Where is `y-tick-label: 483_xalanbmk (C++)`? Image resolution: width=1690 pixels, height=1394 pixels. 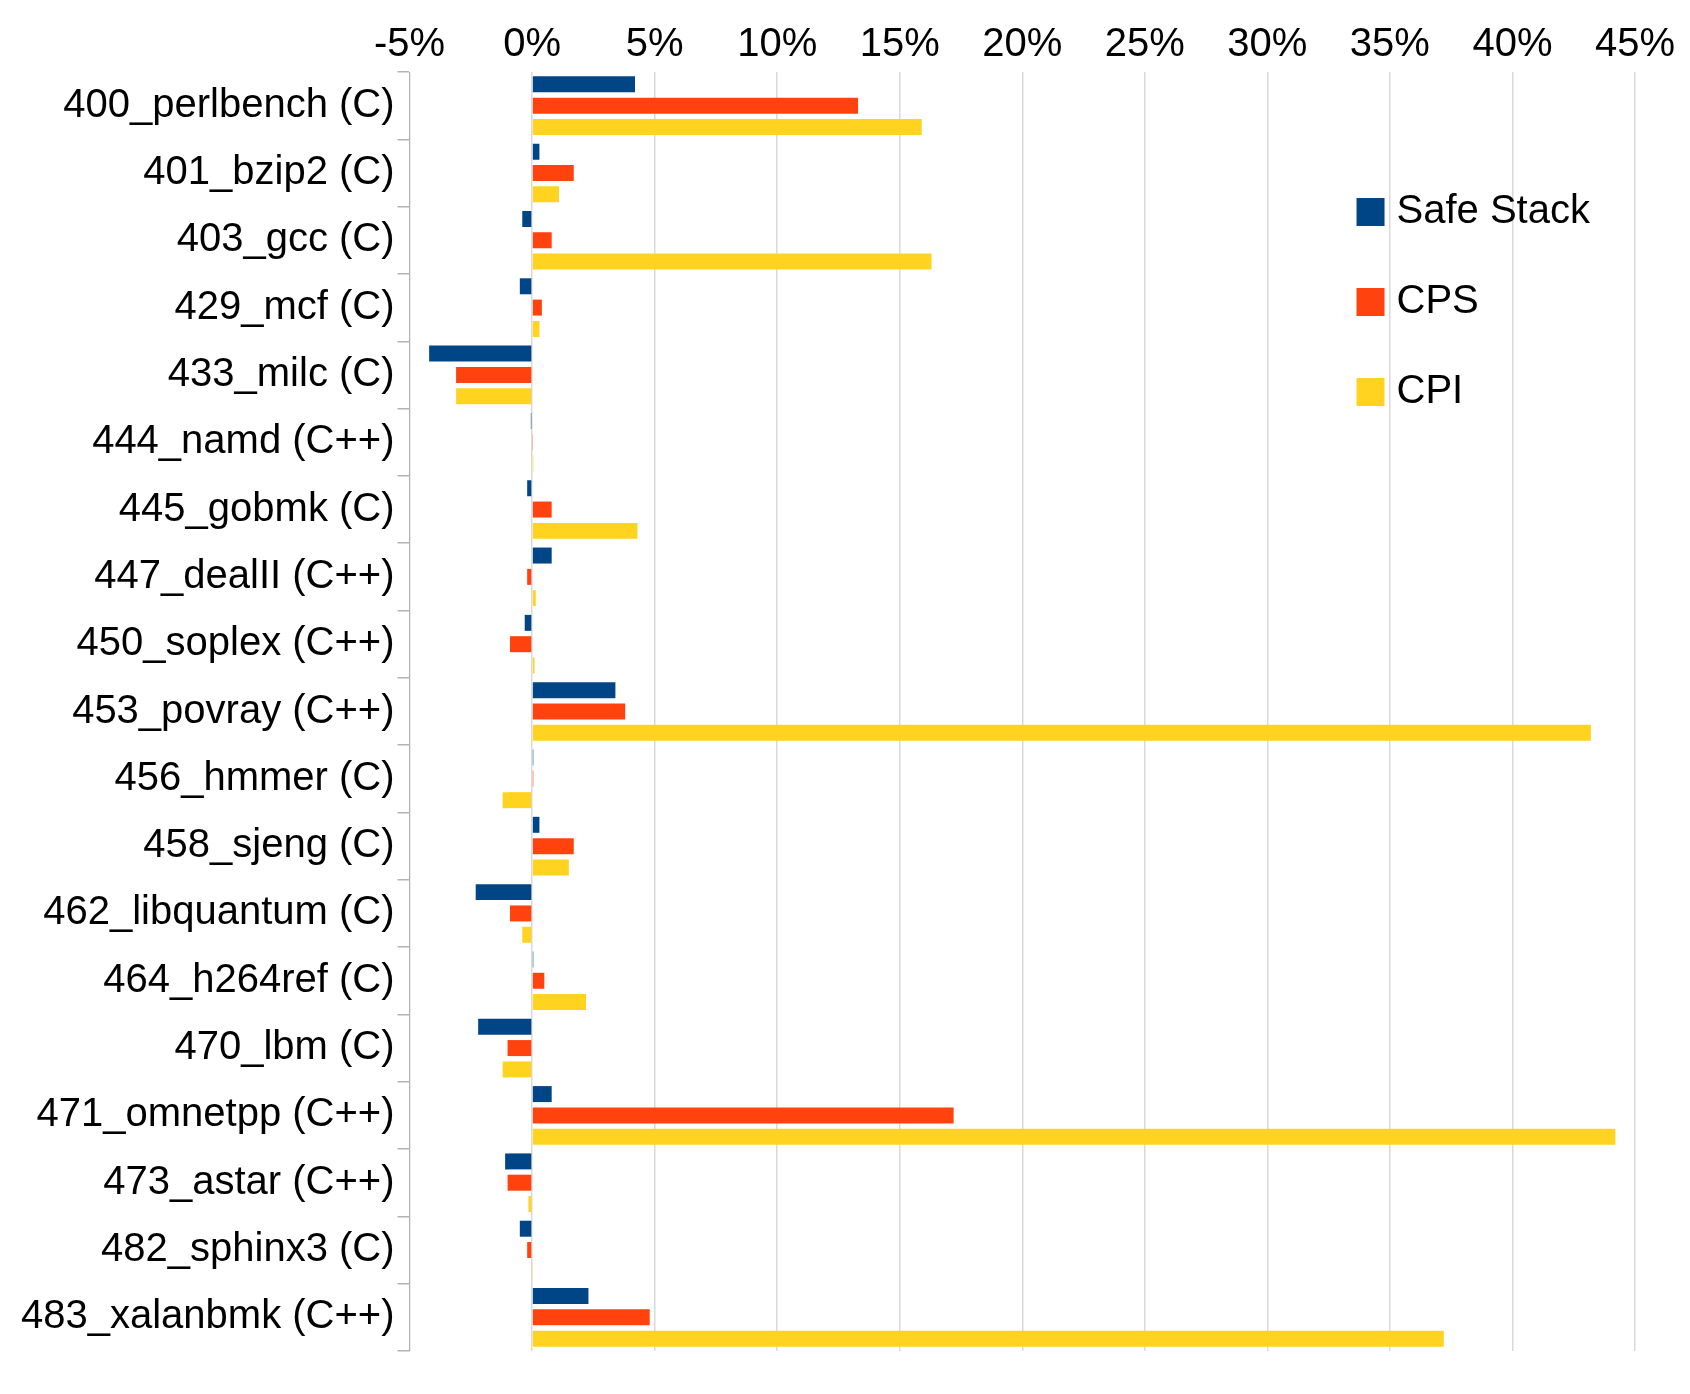 y-tick-label: 483_xalanbmk (C++) is located at coordinates (207, 1314).